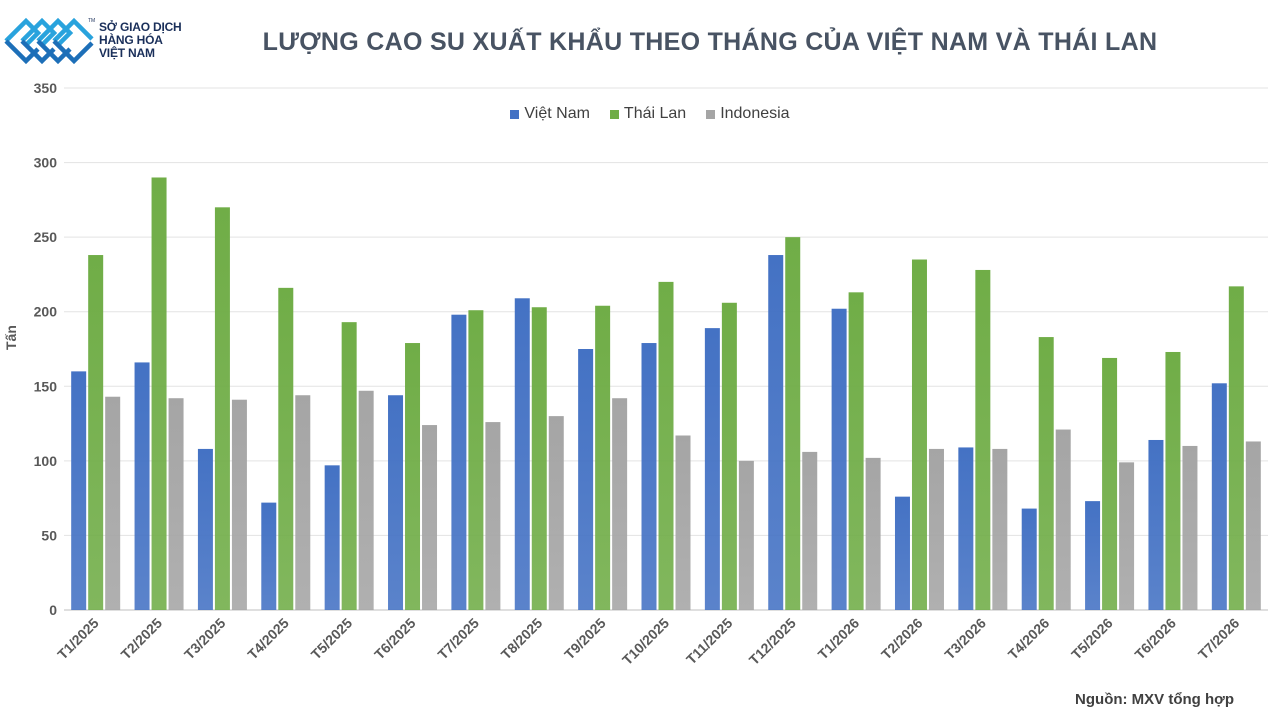  Describe the element at coordinates (1029, 639) in the screenshot. I see `x-tick-label: T4/2026` at that location.